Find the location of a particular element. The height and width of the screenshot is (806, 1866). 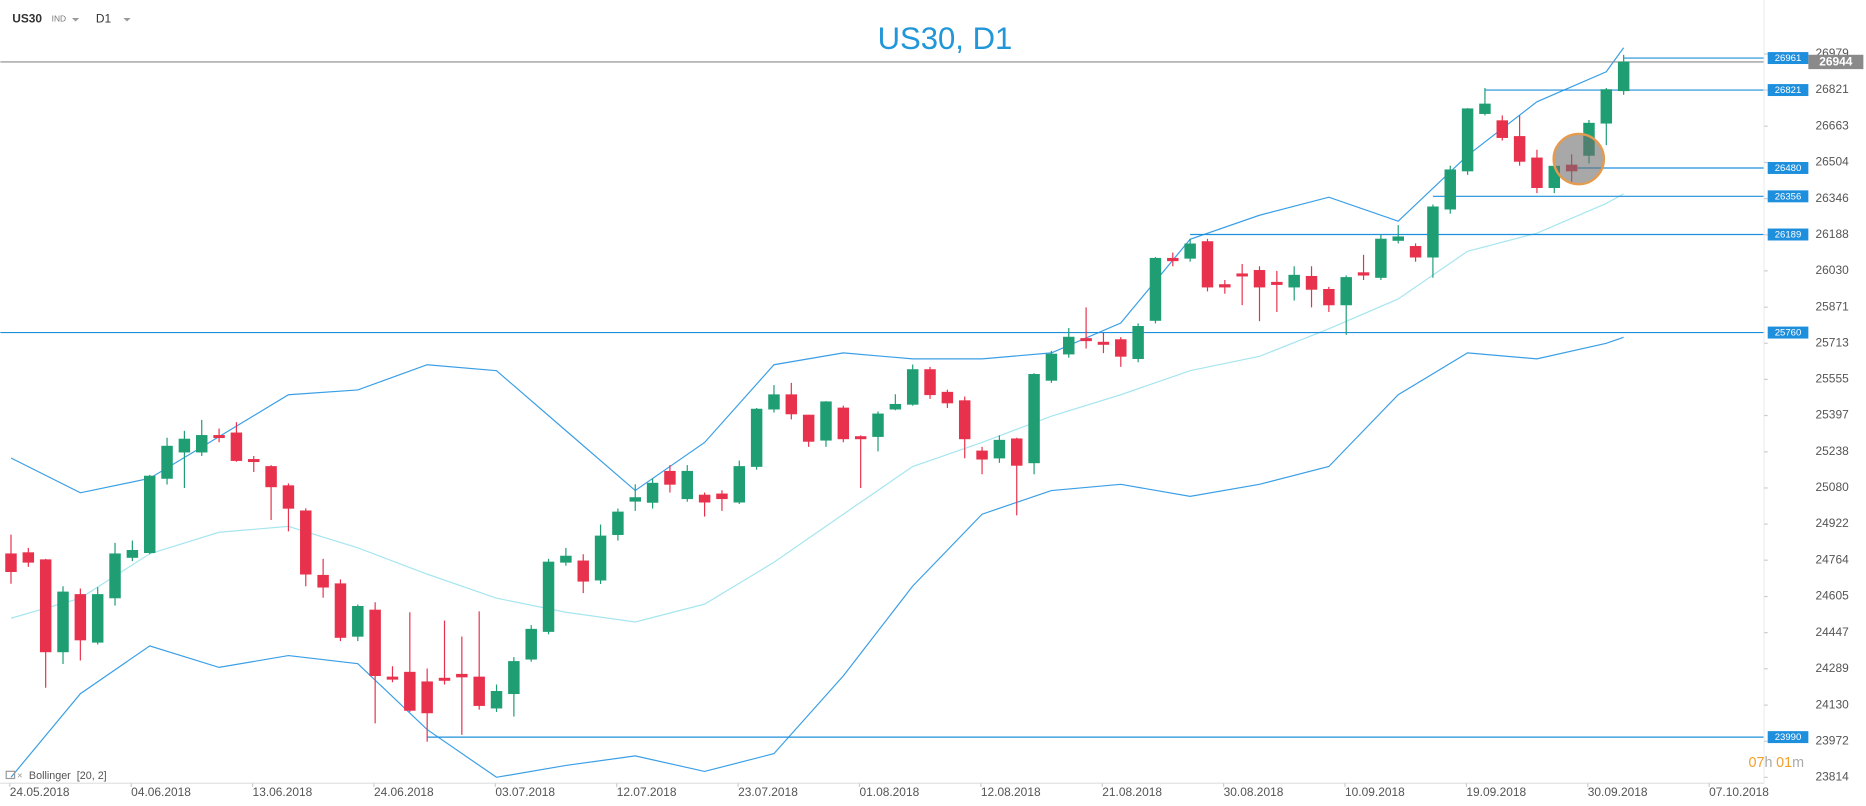

y-tick-label: 24447 is located at coordinates (1833, 632).